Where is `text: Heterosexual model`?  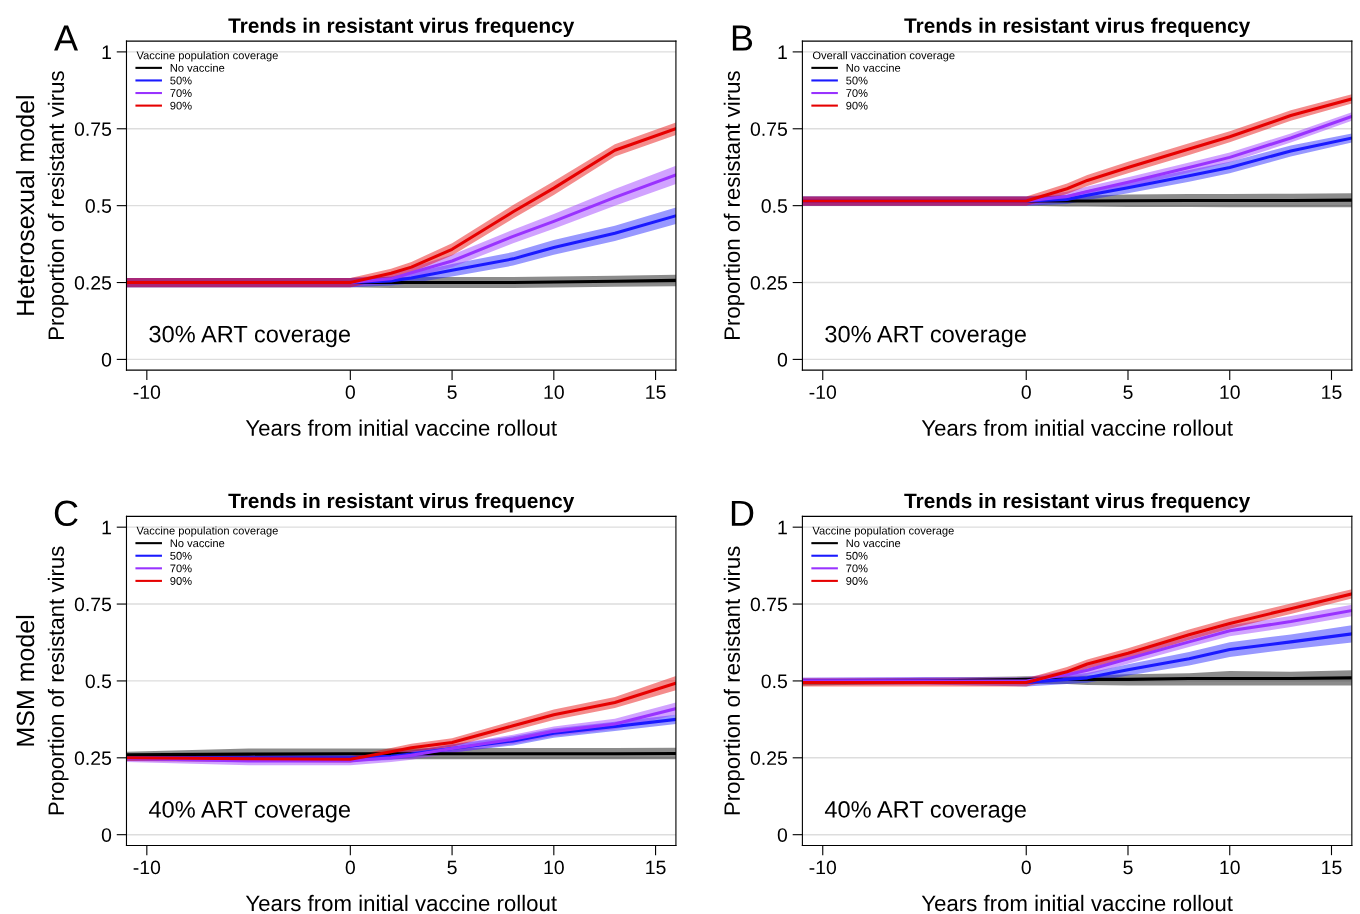 text: Heterosexual model is located at coordinates (25, 205).